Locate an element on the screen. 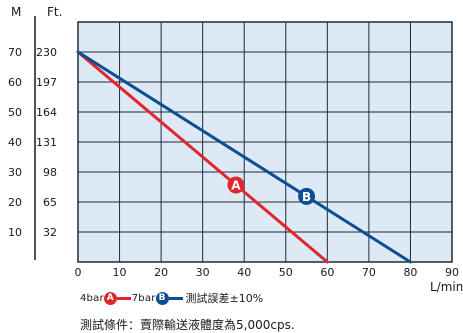 The image size is (463, 333). x-tick-30: 30 is located at coordinates (203, 272).